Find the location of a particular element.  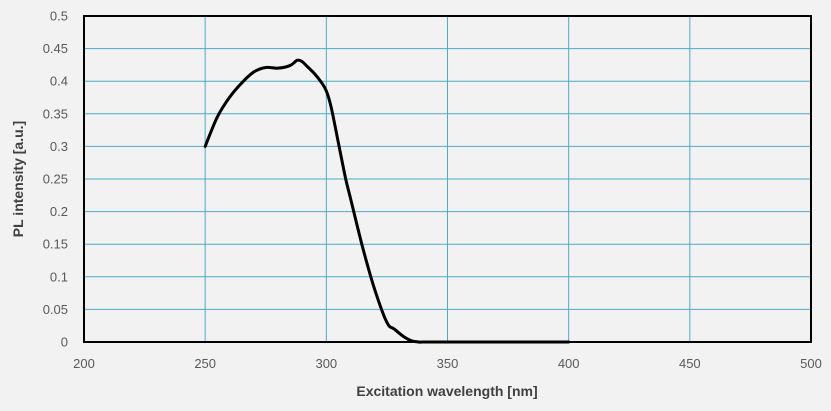

y-tick-label: 0.2 is located at coordinates (59, 211).